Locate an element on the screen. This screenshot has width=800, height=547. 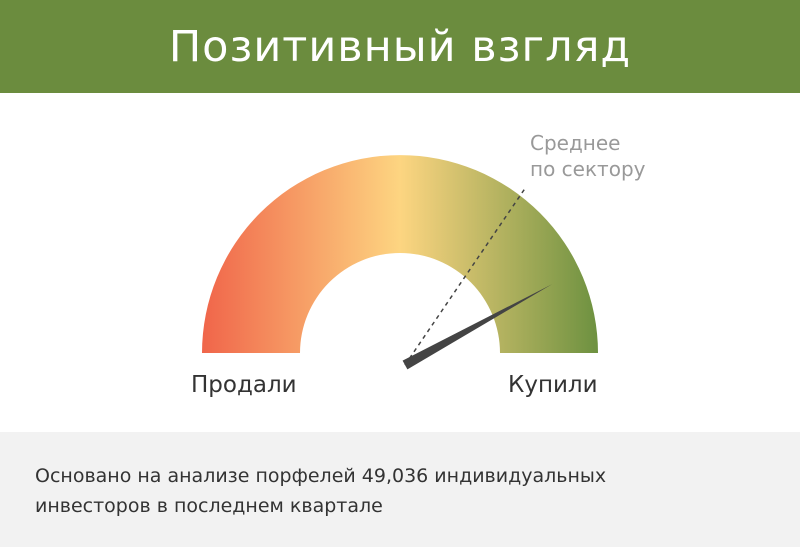
sector-average-label-line1: Среднее is located at coordinates (575, 143).